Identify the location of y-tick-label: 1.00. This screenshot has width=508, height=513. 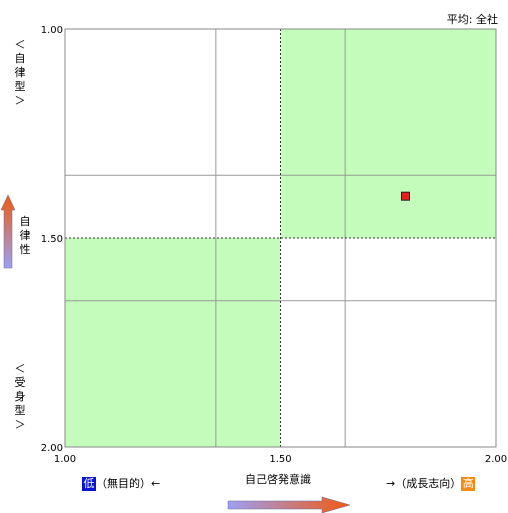
(52, 30).